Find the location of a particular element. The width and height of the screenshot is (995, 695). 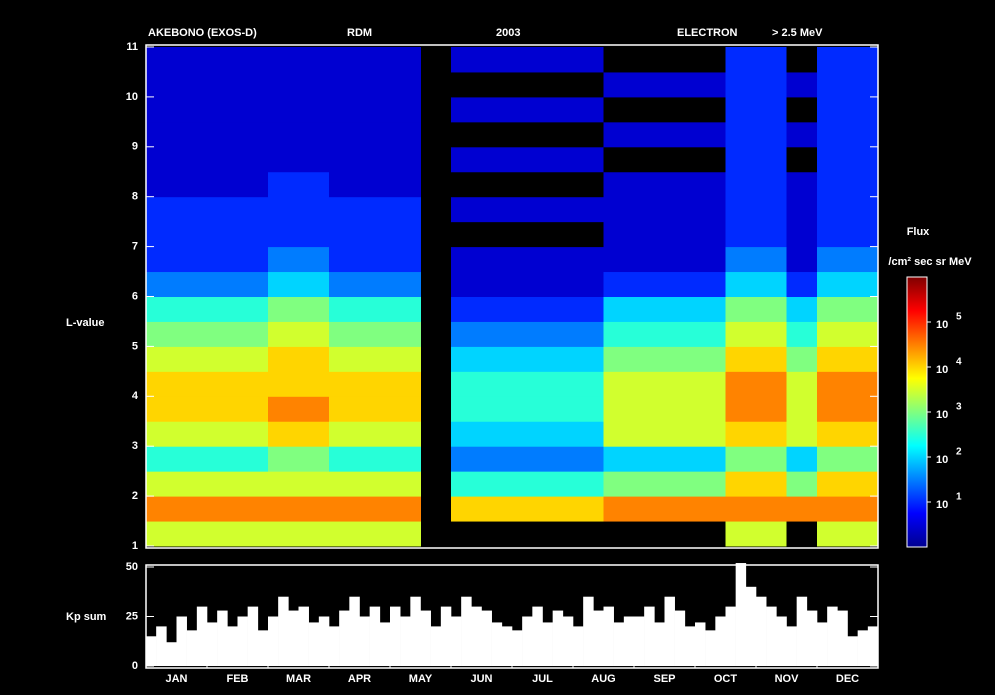

x-tick-label: APR is located at coordinates (359, 679).